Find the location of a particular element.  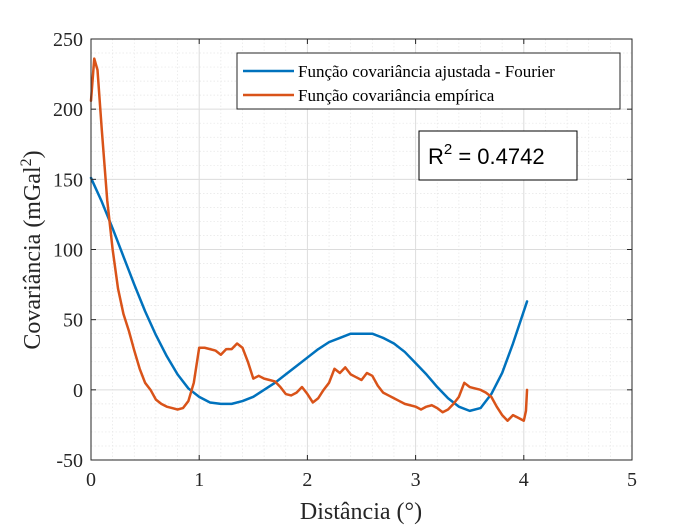

r-squared-annotation: R2 = 0.4742 is located at coordinates (498, 155).